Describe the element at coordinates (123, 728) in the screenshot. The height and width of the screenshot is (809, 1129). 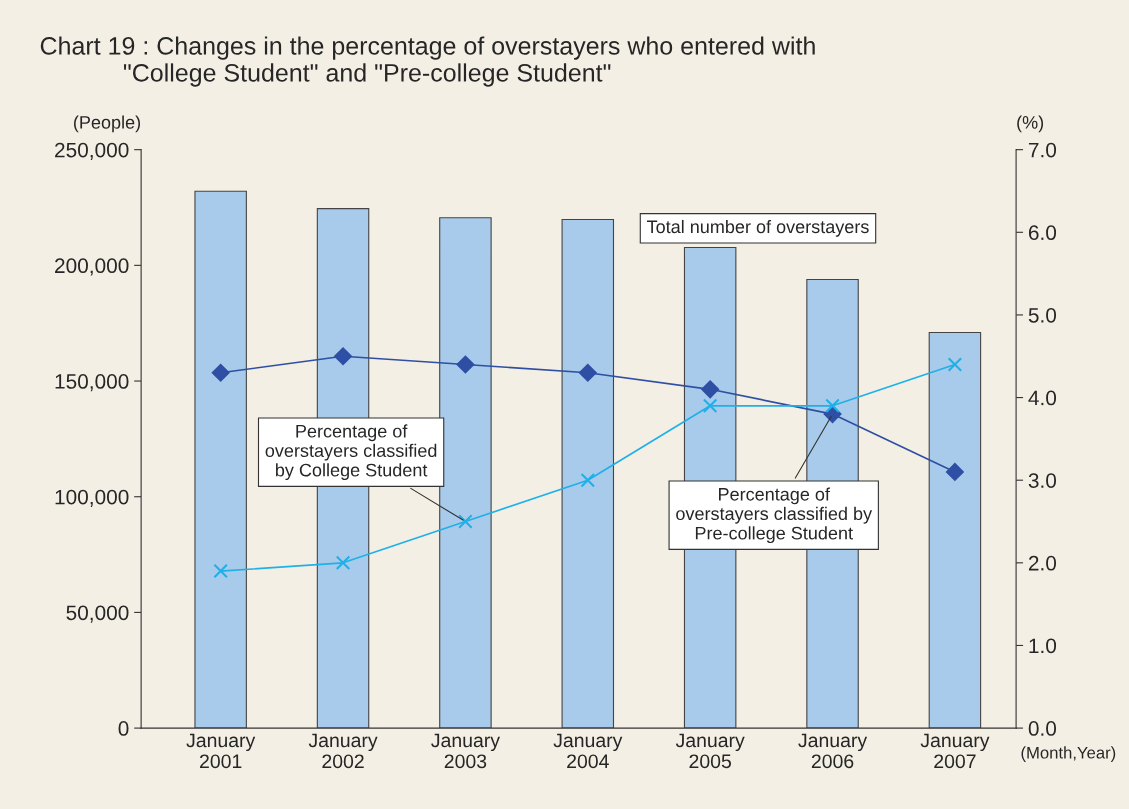
I see `y-tick-label: 0` at that location.